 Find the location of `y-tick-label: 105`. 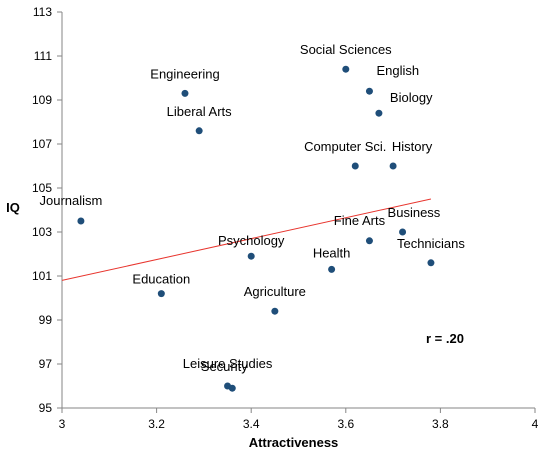

y-tick-label: 105 is located at coordinates (42, 188).